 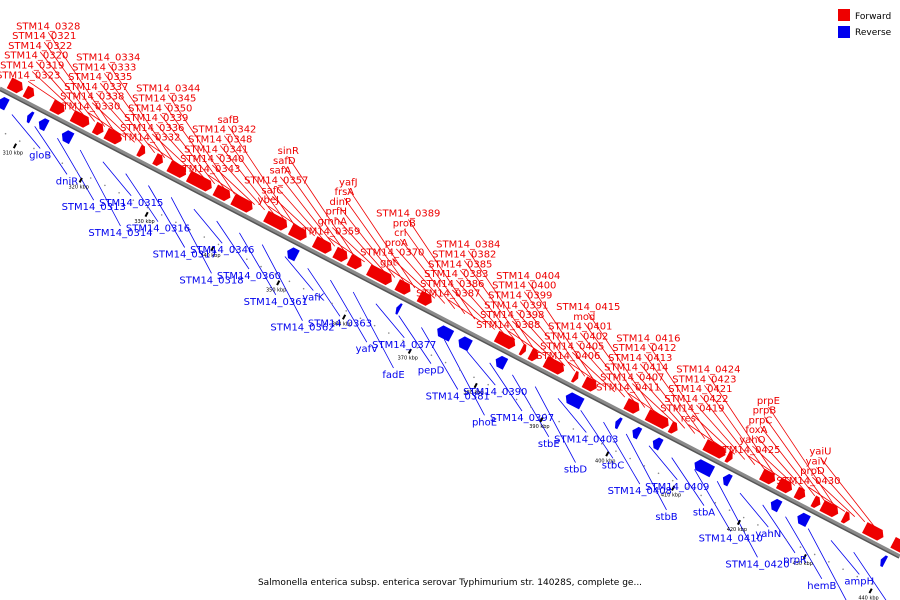 What do you see at coordinates (588, 307) in the screenshot?
I see `forward-gene-label: STM14_0415` at bounding box center [588, 307].